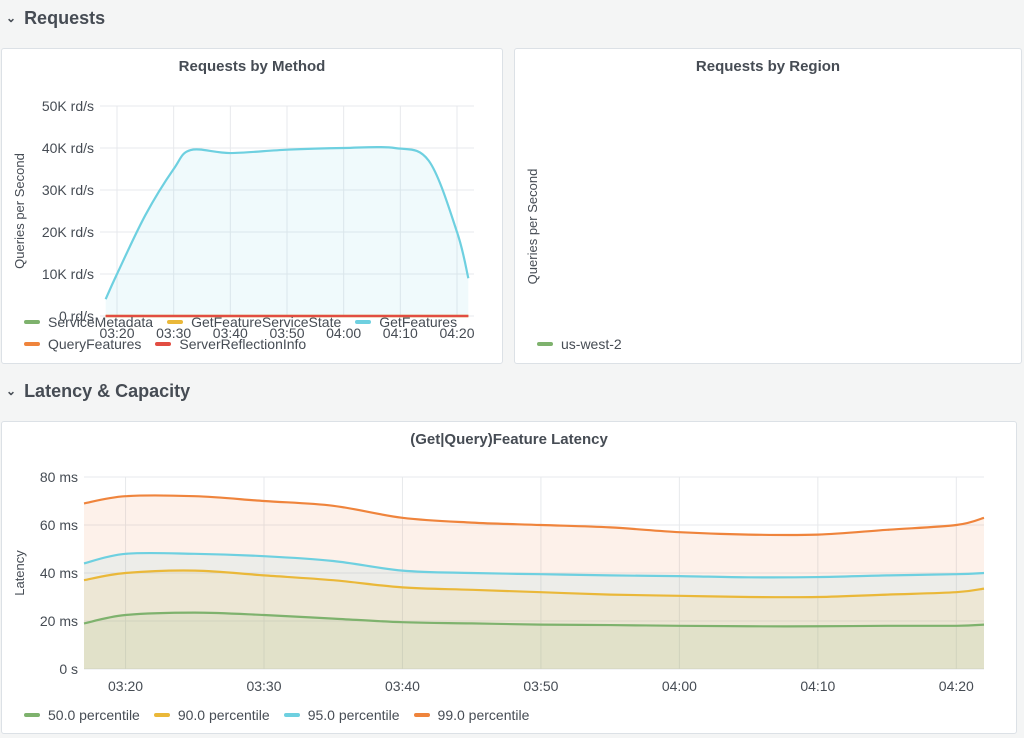 This screenshot has height=738, width=1024. Describe the element at coordinates (768, 66) in the screenshot. I see `panel-title: Requests by Region` at that location.